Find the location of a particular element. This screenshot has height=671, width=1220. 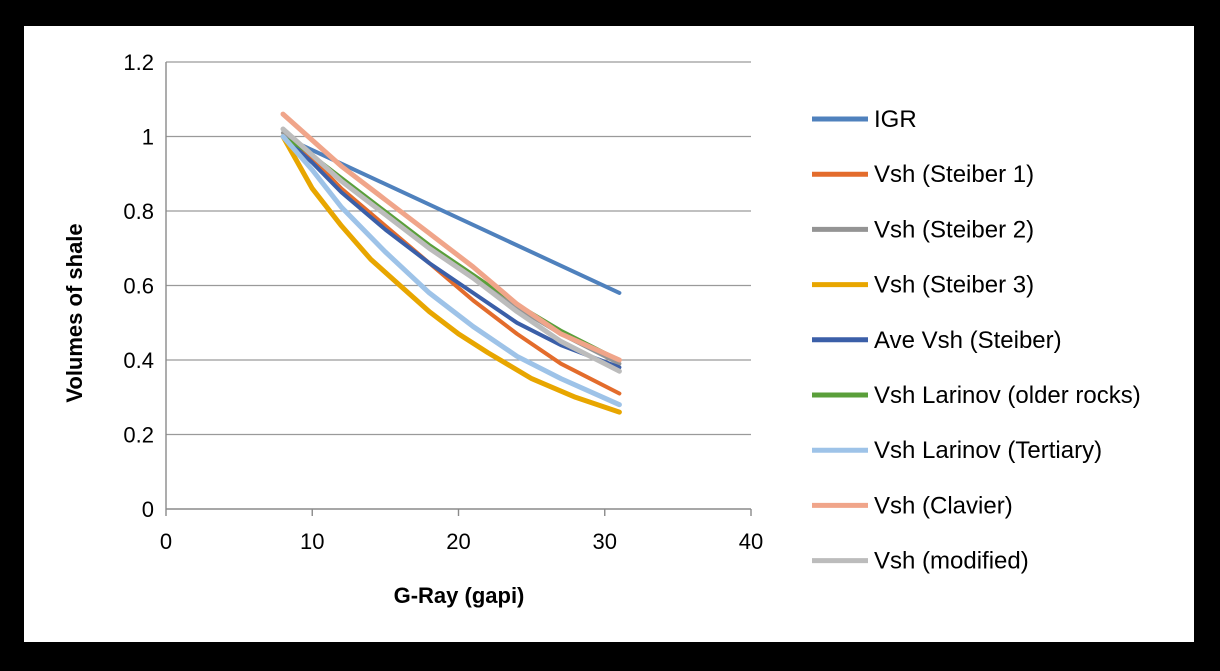

y-tick-label: 0.6 is located at coordinates (138, 286).